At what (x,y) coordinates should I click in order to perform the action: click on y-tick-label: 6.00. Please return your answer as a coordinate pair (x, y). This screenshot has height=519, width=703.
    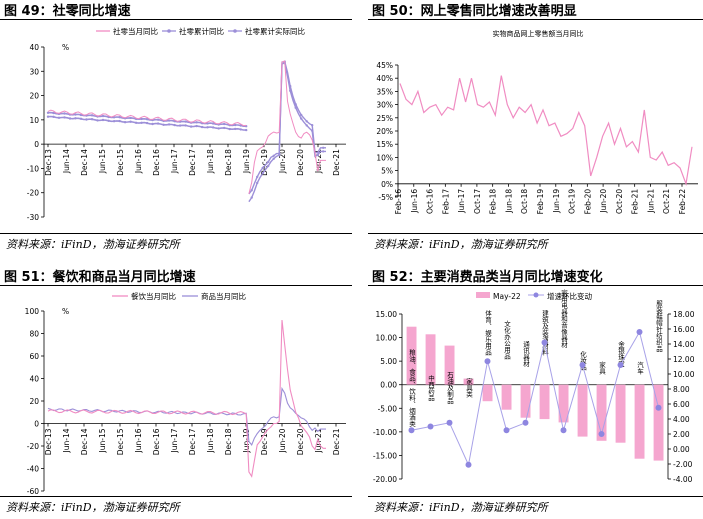
    Looking at the image, I should click on (681, 404).